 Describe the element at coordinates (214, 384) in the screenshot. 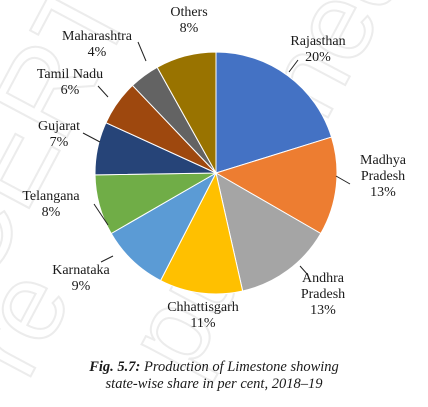

I see `caption-line-2: state-wise share in per cent, 2018–19` at that location.